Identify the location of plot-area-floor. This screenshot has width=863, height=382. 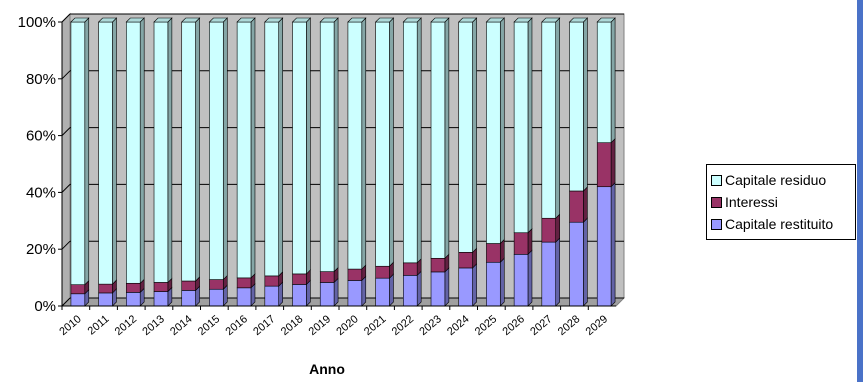
(343, 302).